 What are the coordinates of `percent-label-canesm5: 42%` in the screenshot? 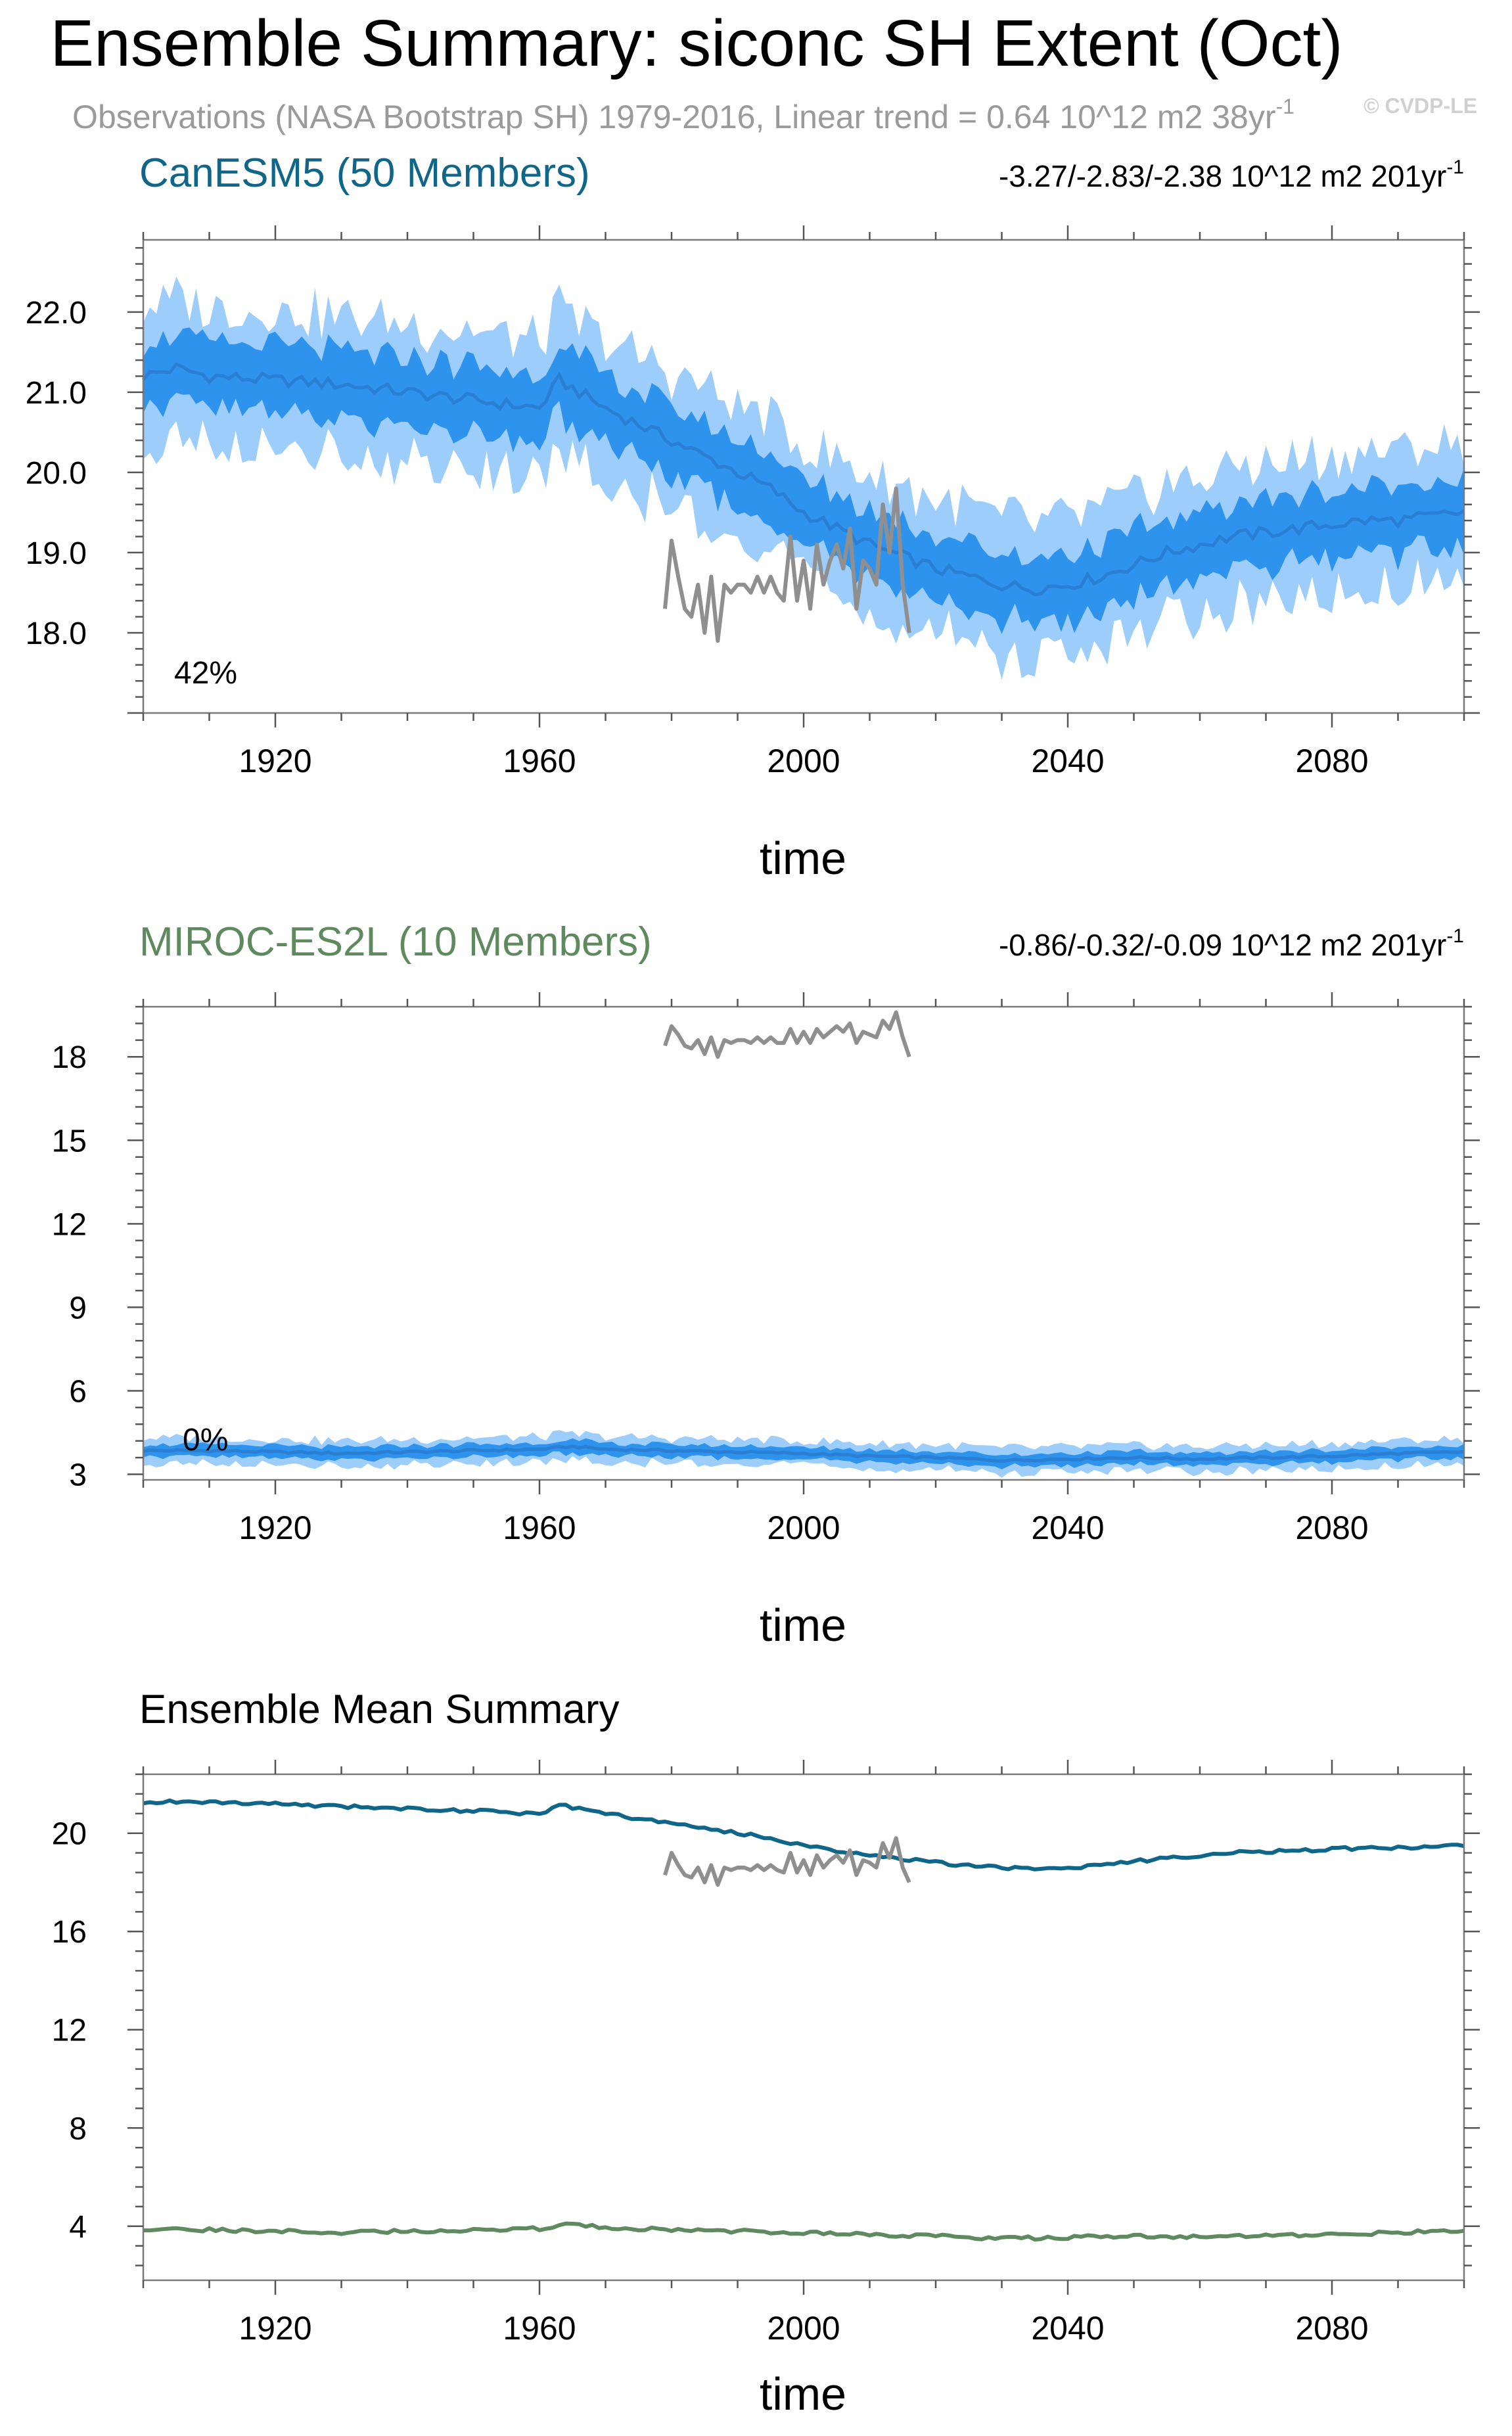 It's located at (205, 673).